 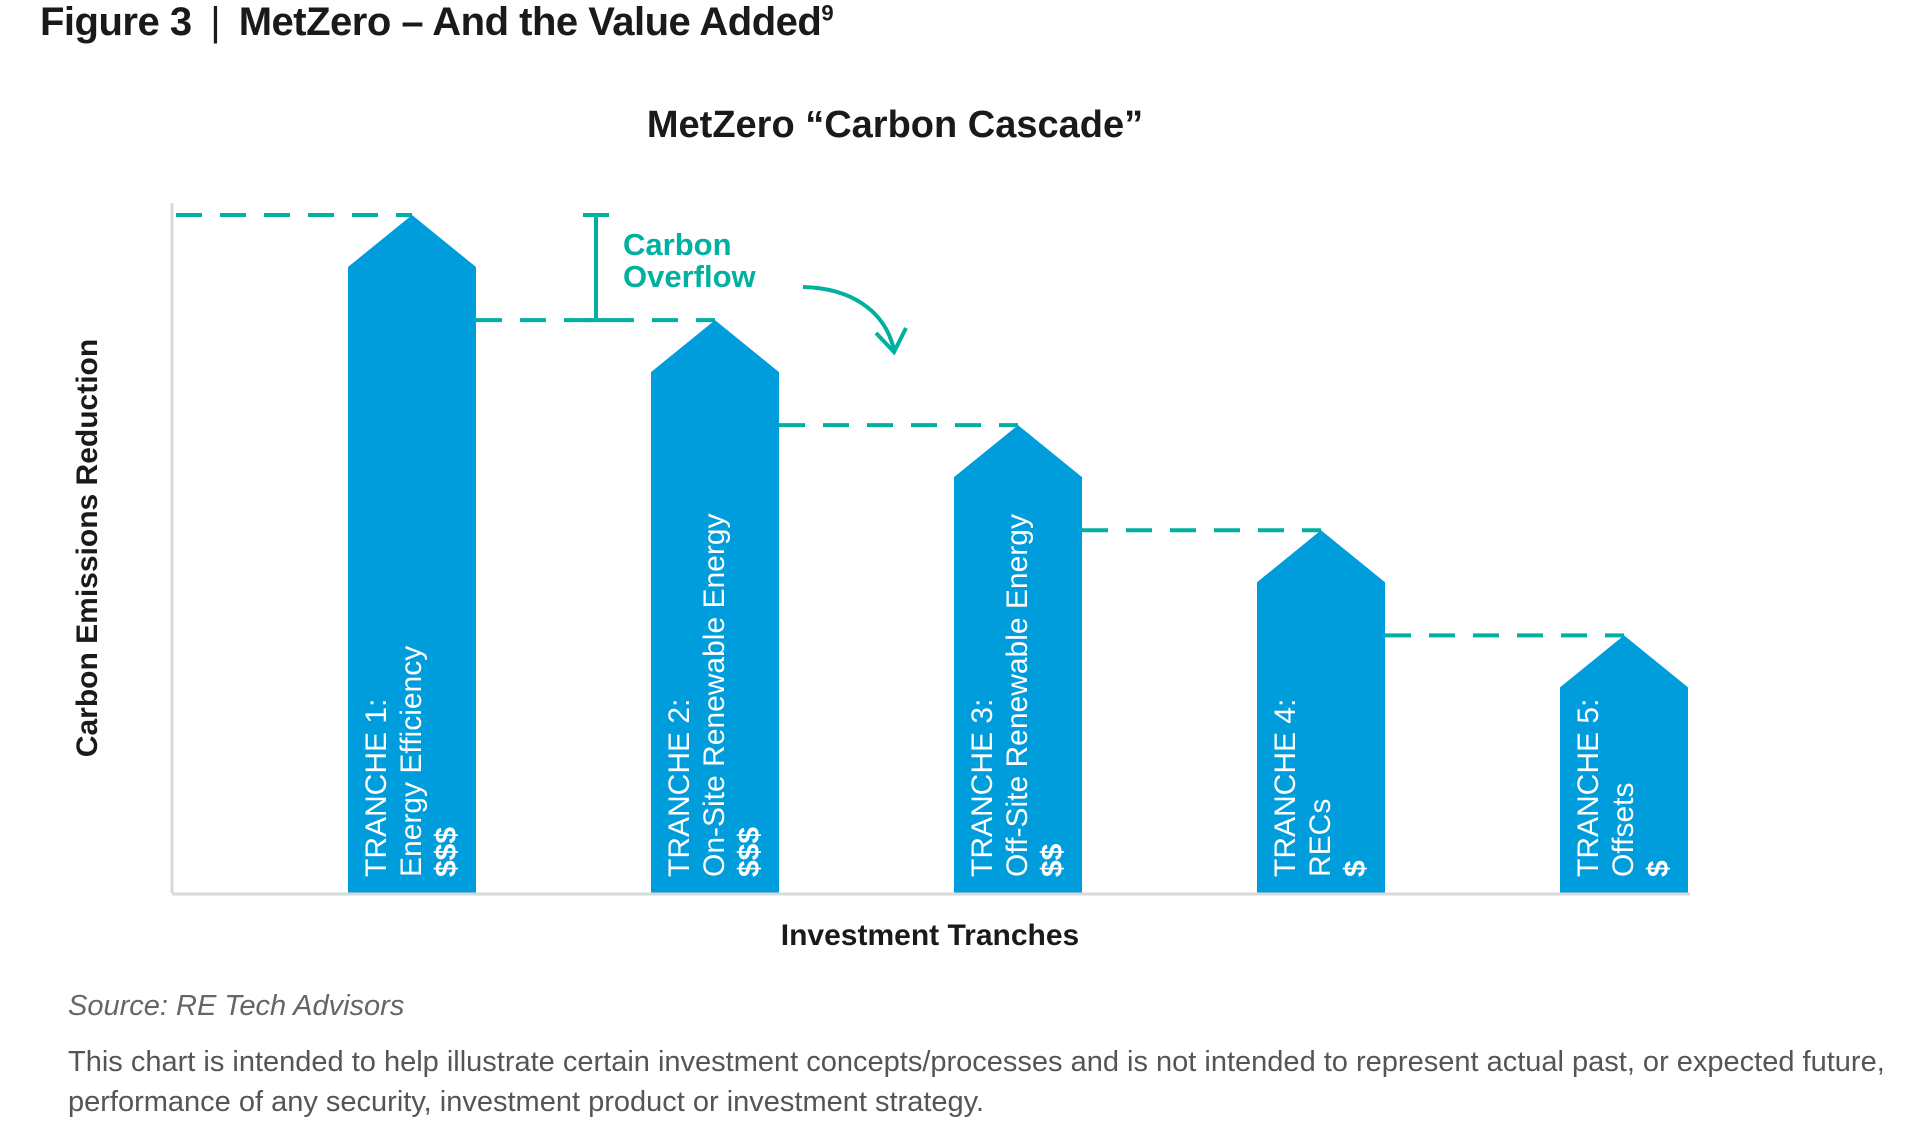 What do you see at coordinates (930, 935) in the screenshot?
I see `x-axis-label: Investment Tranches` at bounding box center [930, 935].